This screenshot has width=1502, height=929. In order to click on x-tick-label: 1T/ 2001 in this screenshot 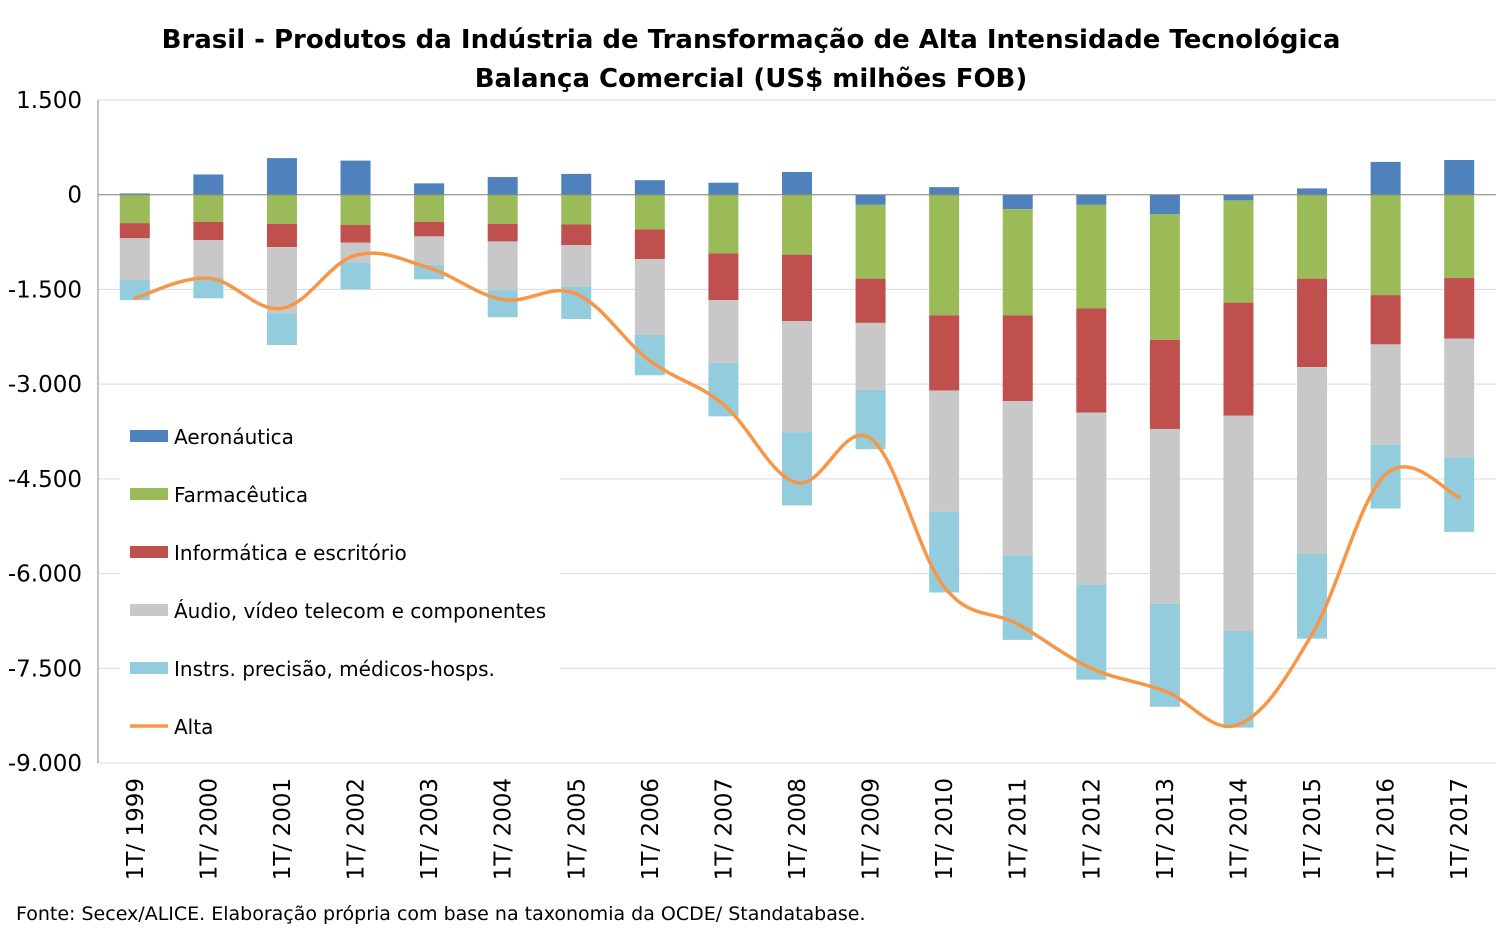, I will do `click(283, 829)`.